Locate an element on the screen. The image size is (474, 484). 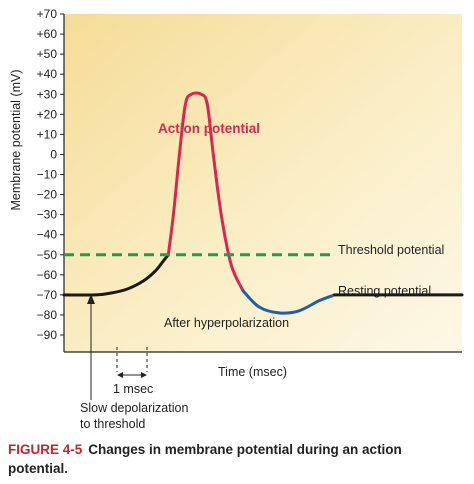
threshold-potential-label: Threshold potential is located at coordinates (391, 250).